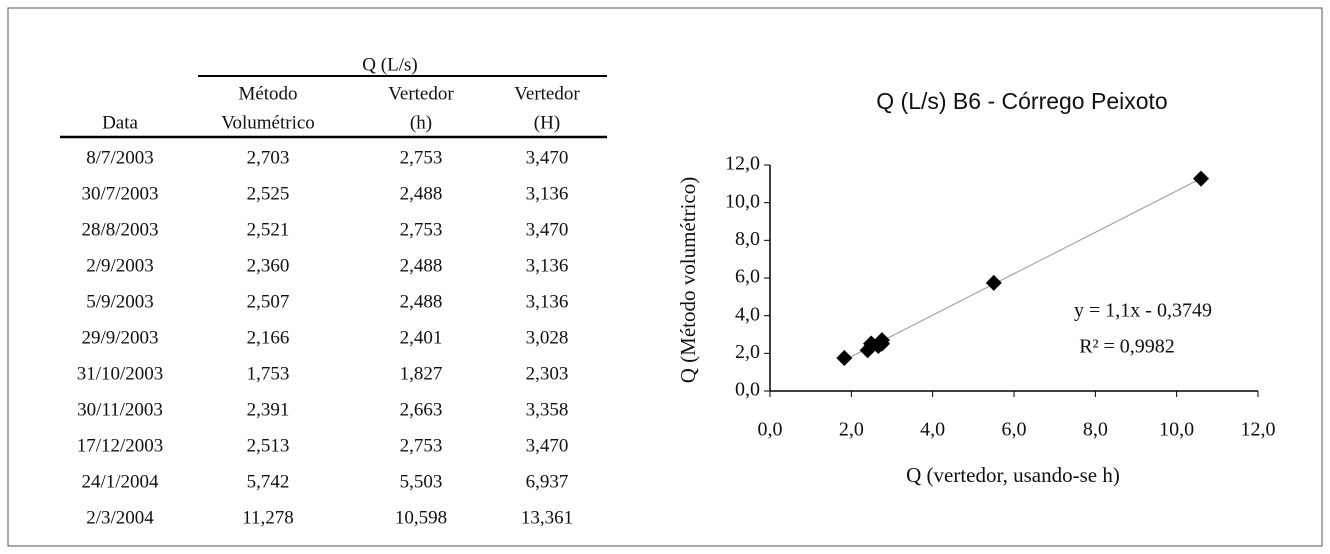 This screenshot has height=554, width=1330. I want to click on table-cell: 29/9/2003, so click(119, 337).